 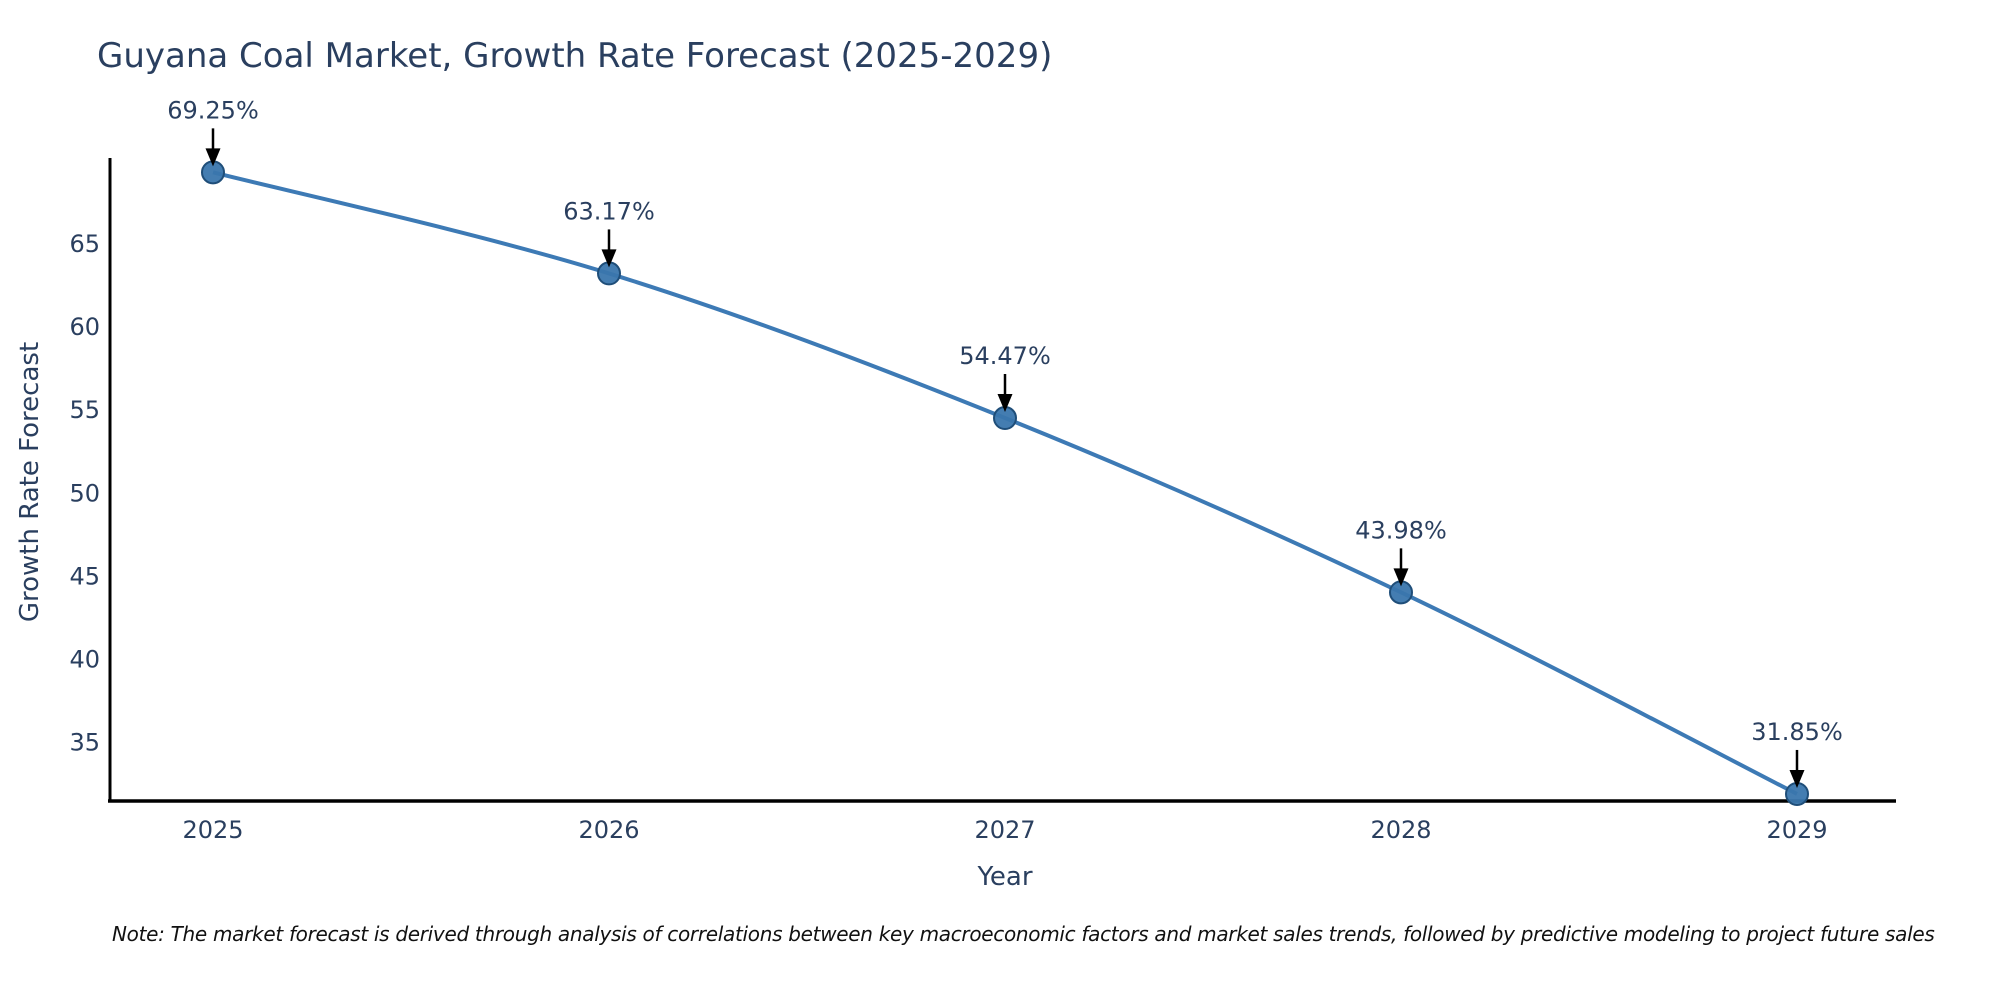 What do you see at coordinates (1796, 830) in the screenshot?
I see `x-tick-label: 2029` at bounding box center [1796, 830].